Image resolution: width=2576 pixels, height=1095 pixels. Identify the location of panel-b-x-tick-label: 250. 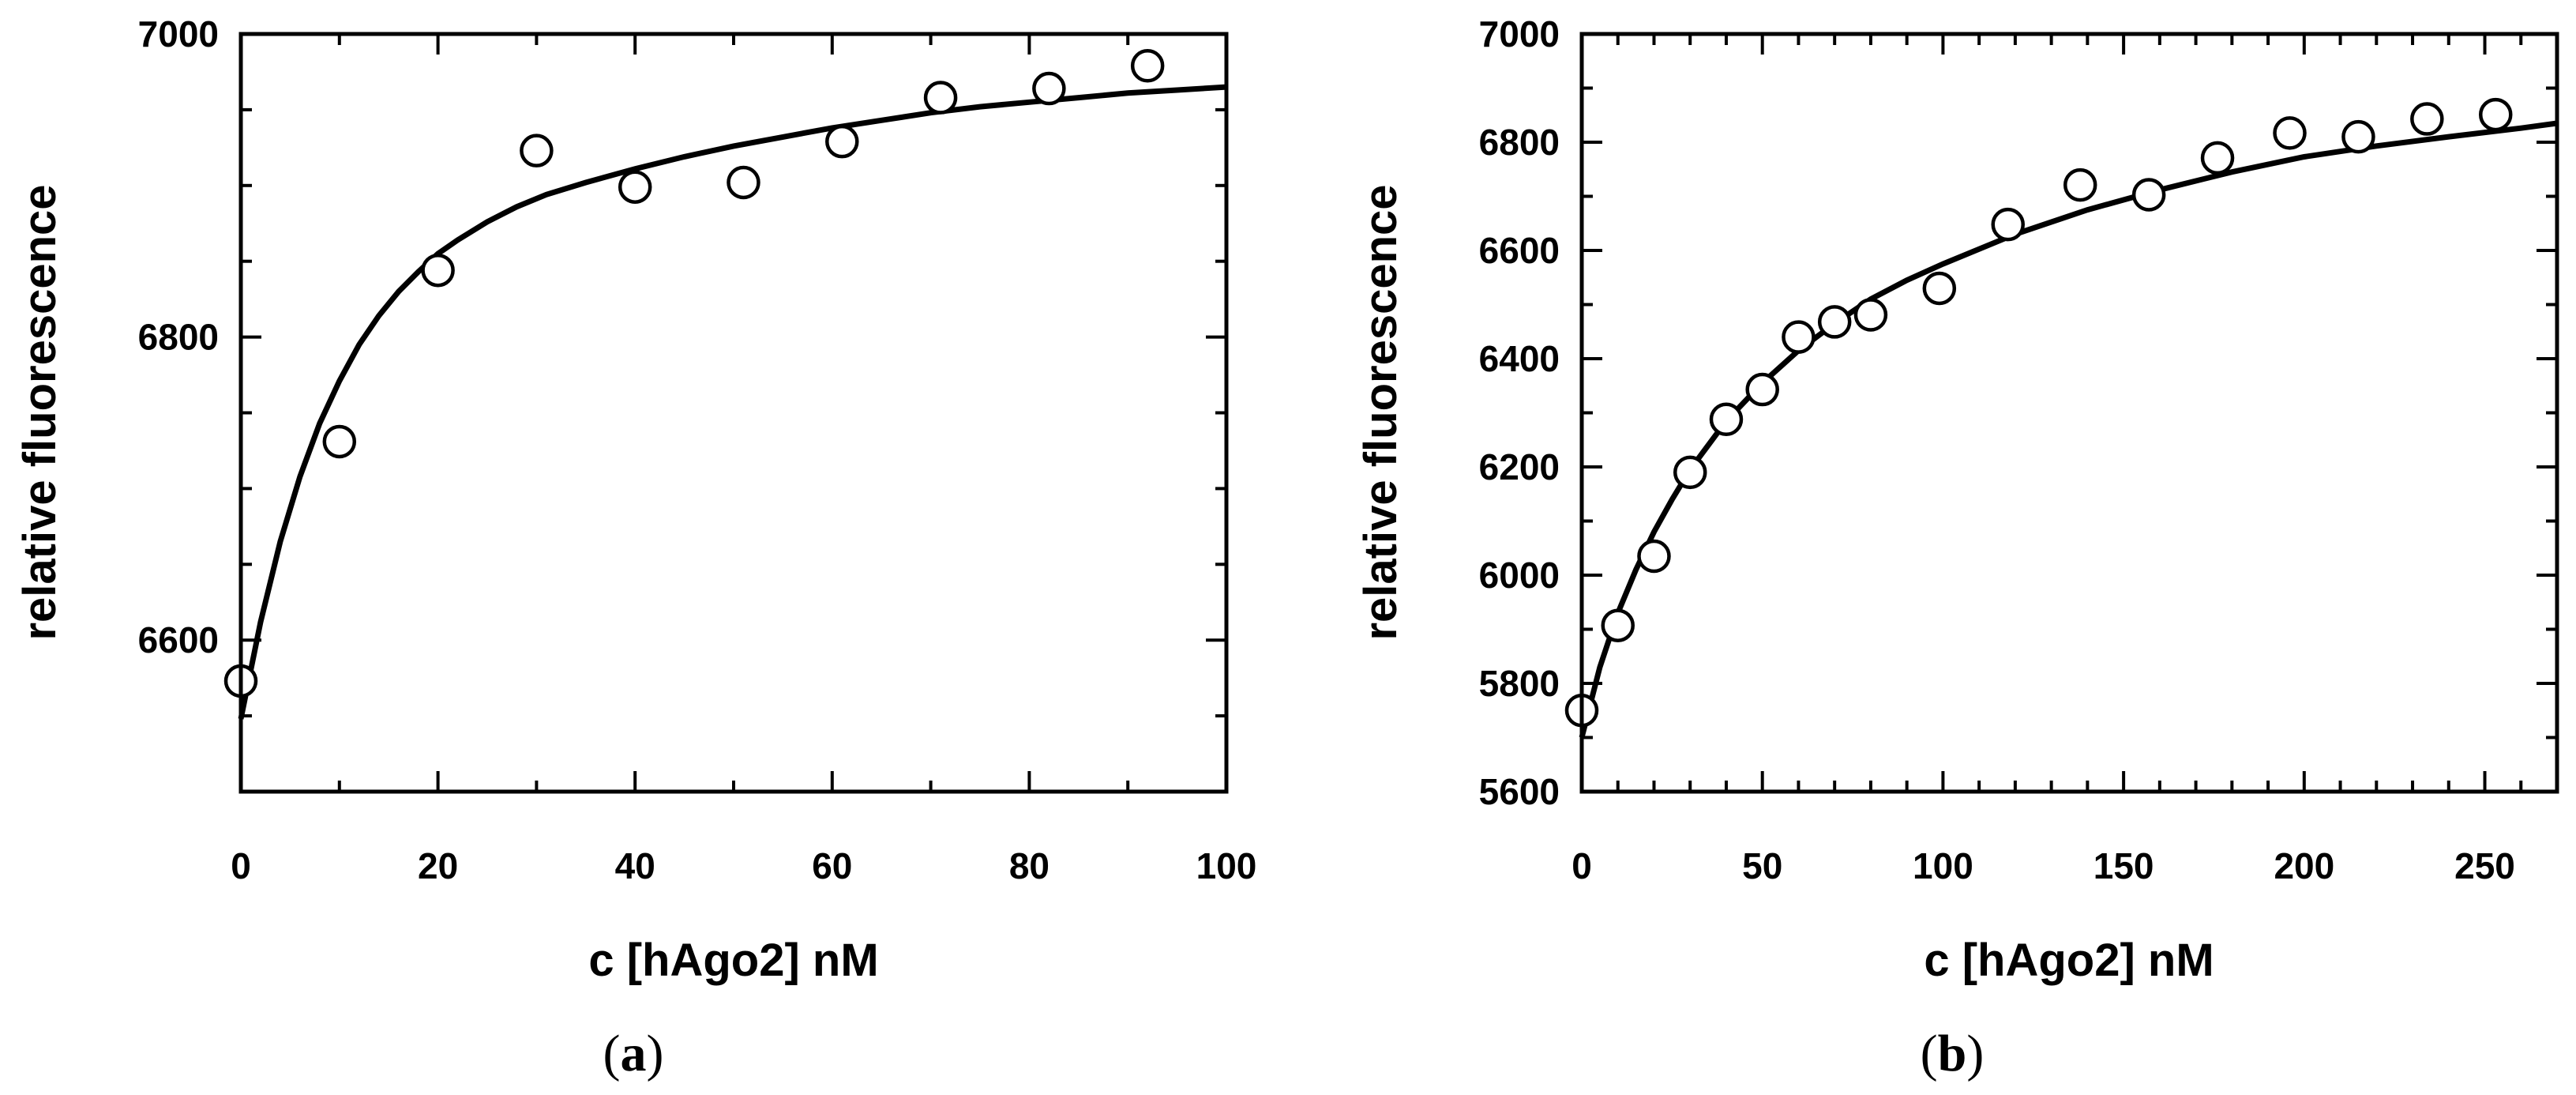
(2484, 865).